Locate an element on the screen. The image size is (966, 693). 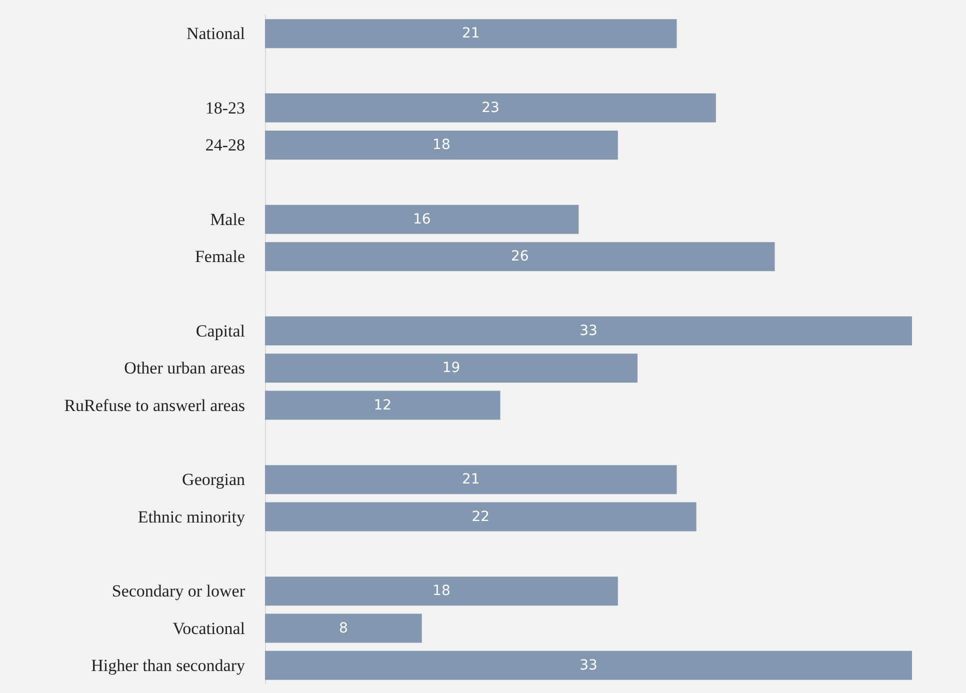
data-label: 12 is located at coordinates (383, 405).